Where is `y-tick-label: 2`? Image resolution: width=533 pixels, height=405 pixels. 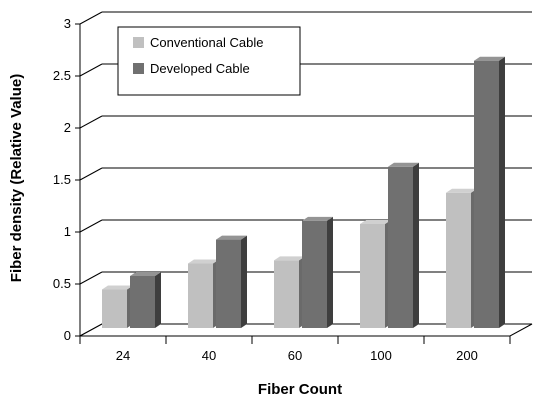
y-tick-label: 2 is located at coordinates (67, 127).